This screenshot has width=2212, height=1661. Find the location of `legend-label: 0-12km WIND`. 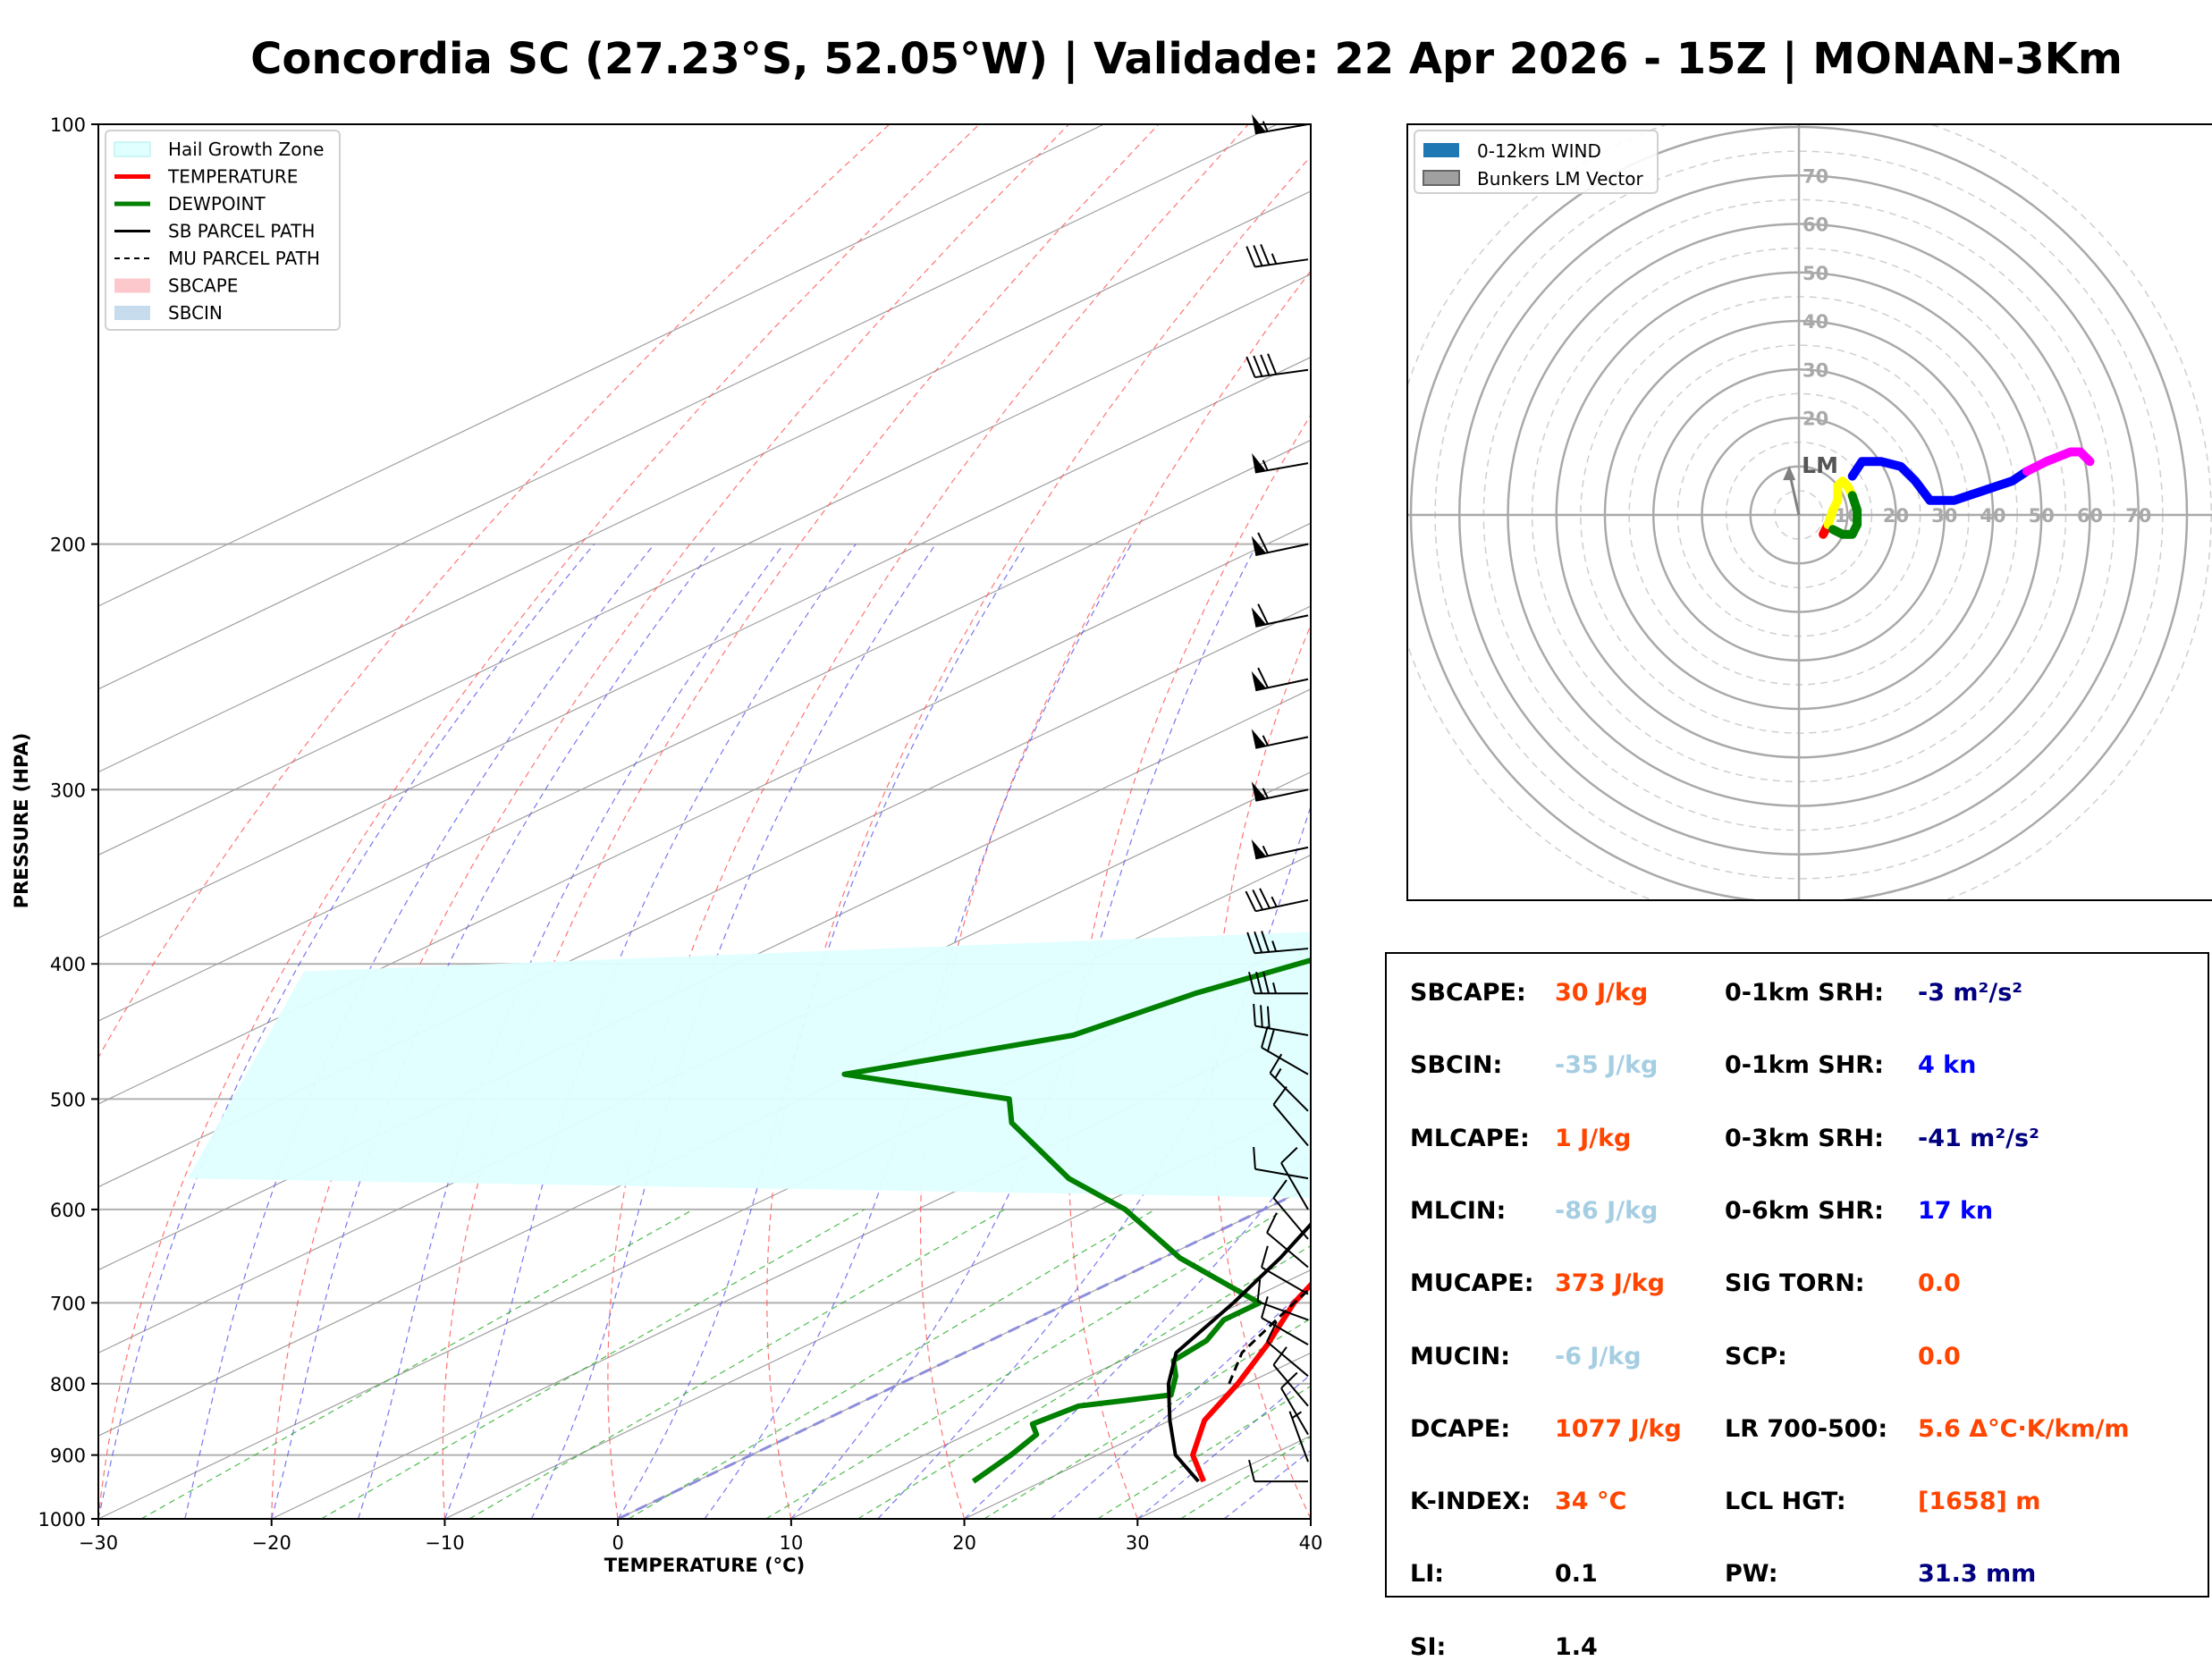

legend-label: 0-12km WIND is located at coordinates (1539, 151).